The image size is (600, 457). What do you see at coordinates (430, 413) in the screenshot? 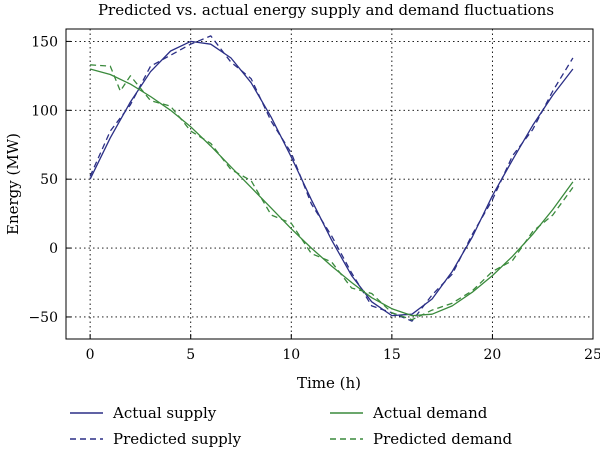
I see `legend-label-actual-demand: Actual demand` at bounding box center [430, 413].